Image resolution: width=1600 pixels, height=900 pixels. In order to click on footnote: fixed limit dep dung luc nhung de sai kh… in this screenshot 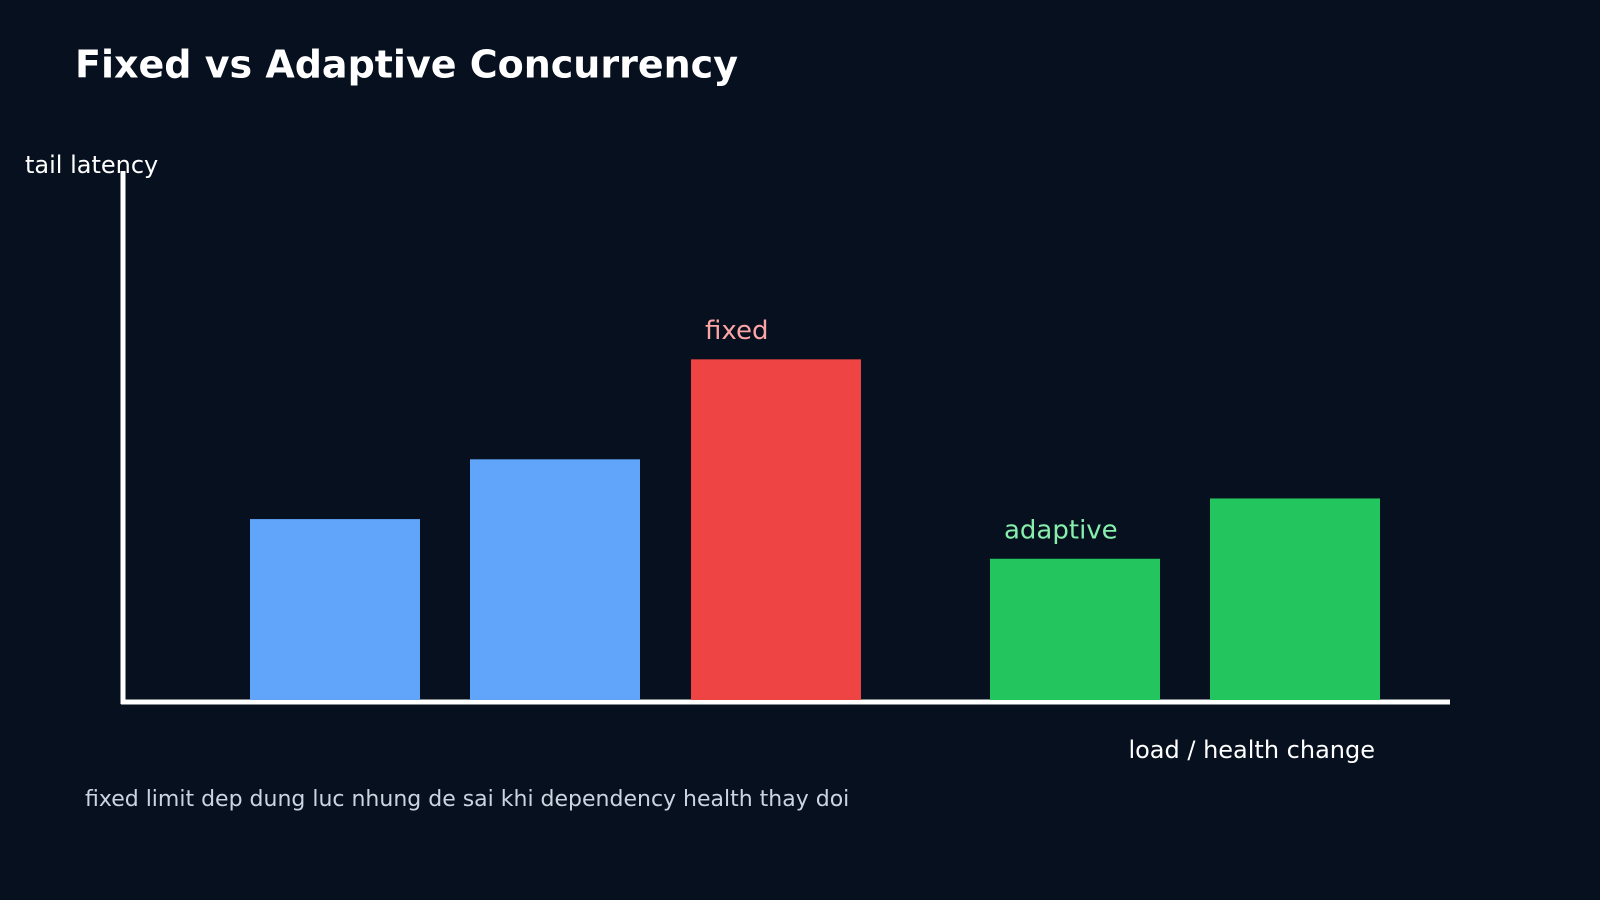, I will do `click(467, 799)`.